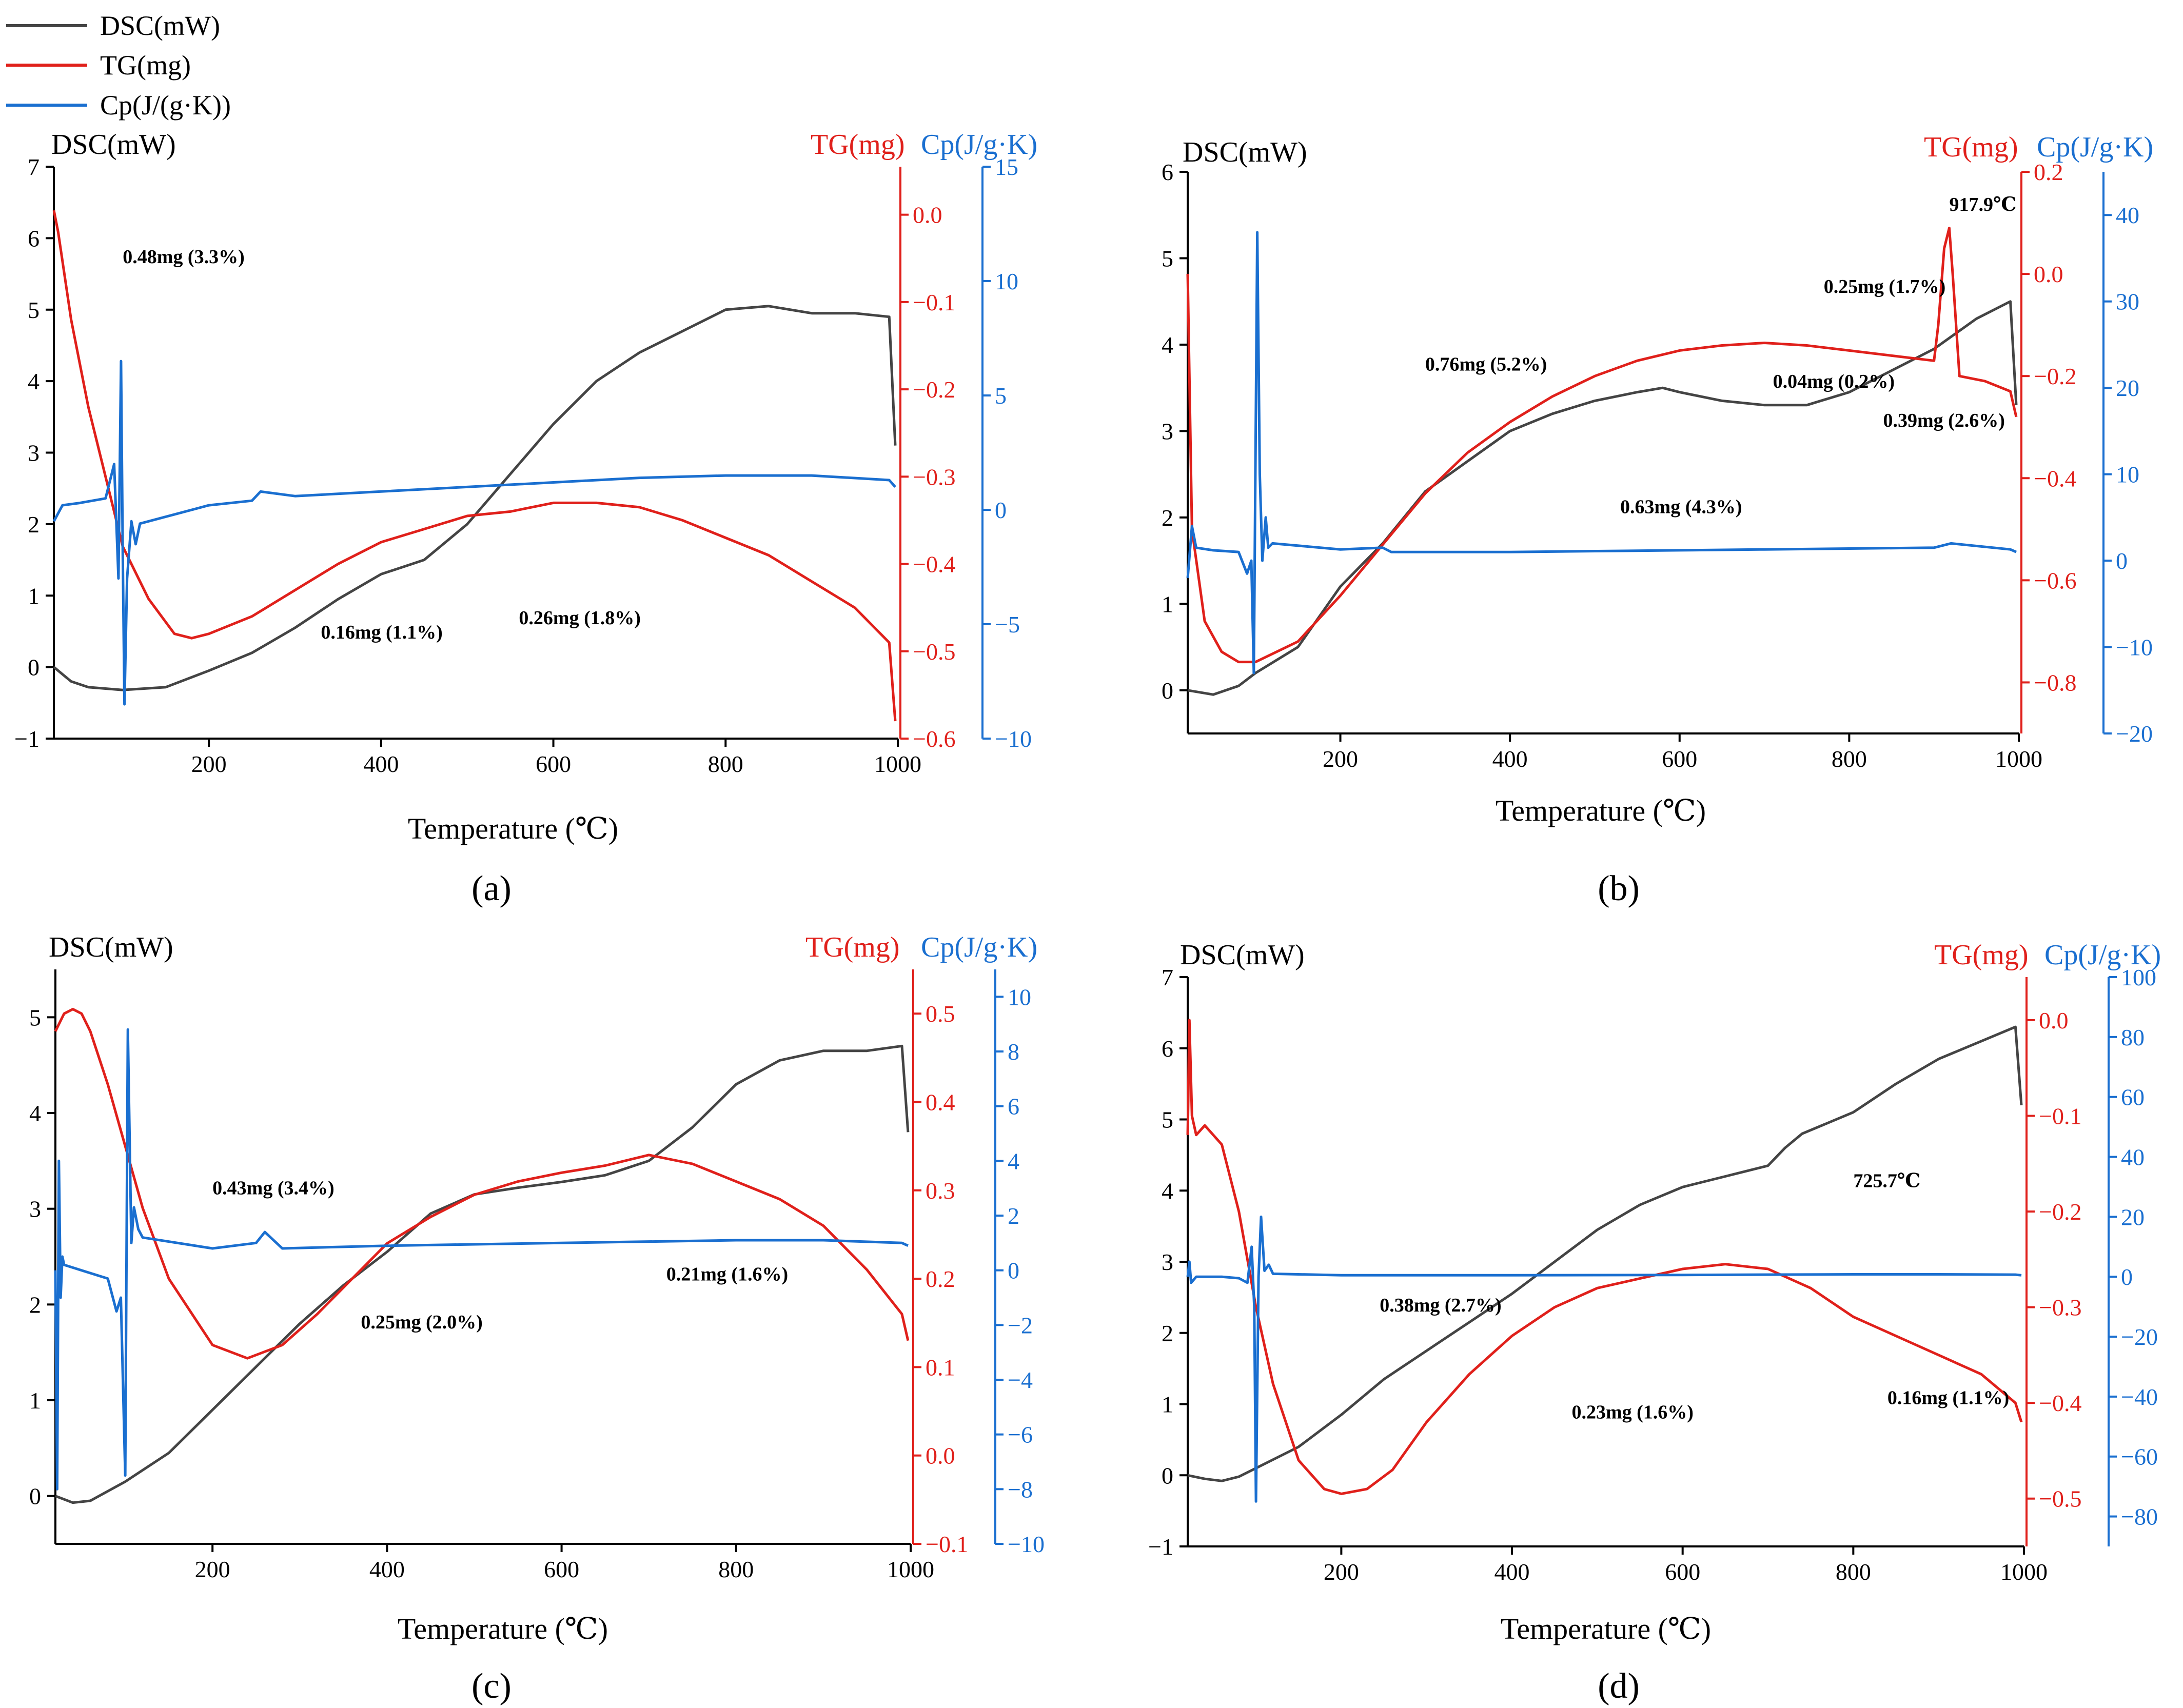 The width and height of the screenshot is (2183, 1708). What do you see at coordinates (513, 829) in the screenshot?
I see `panel-a-xlabel: Temperature (℃)` at bounding box center [513, 829].